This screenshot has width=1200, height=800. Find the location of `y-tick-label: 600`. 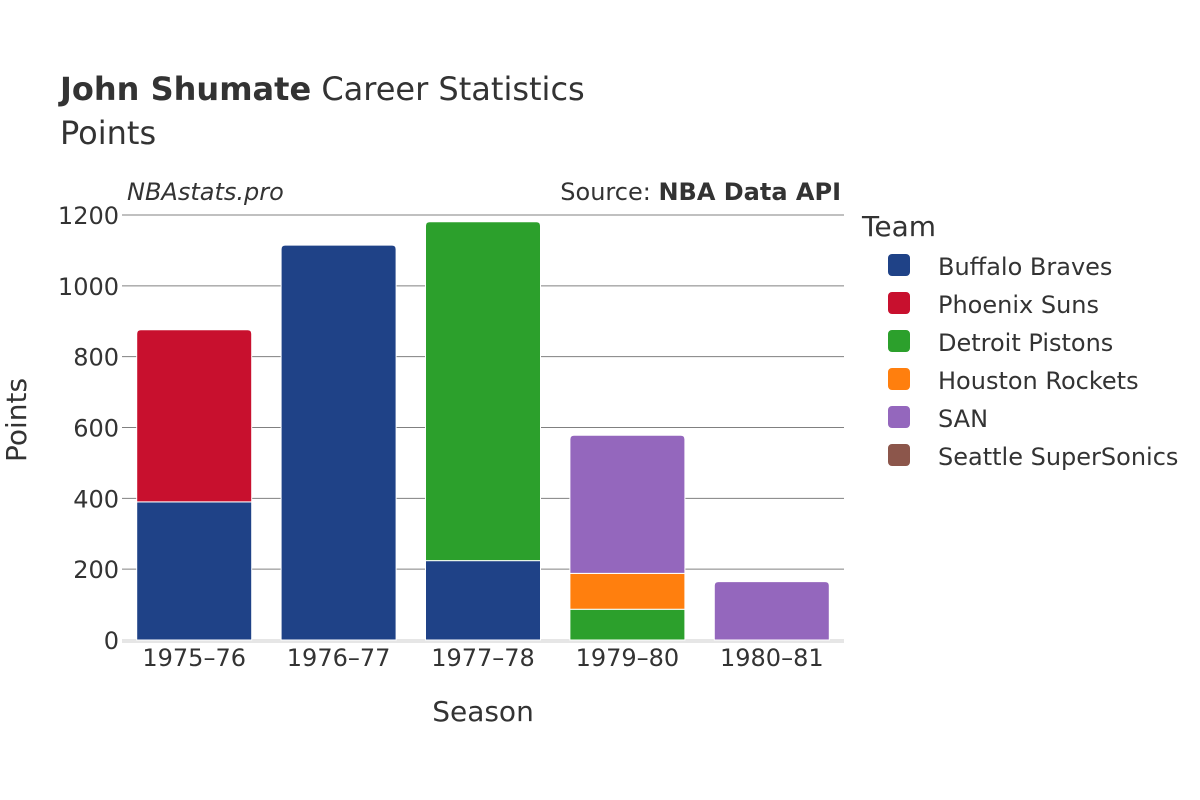

y-tick-label: 600 is located at coordinates (96, 429).